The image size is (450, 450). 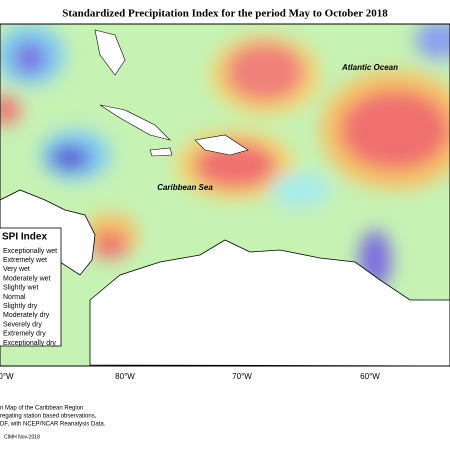 What do you see at coordinates (29, 343) in the screenshot?
I see `legend-item: Exceptionally dry` at bounding box center [29, 343].